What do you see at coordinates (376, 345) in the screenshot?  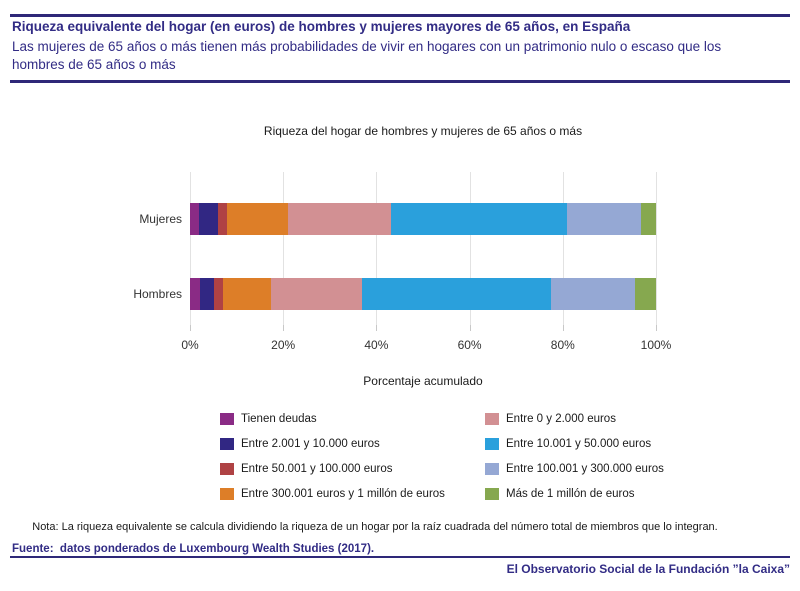 I see `x-tick-label: 40%` at bounding box center [376, 345].